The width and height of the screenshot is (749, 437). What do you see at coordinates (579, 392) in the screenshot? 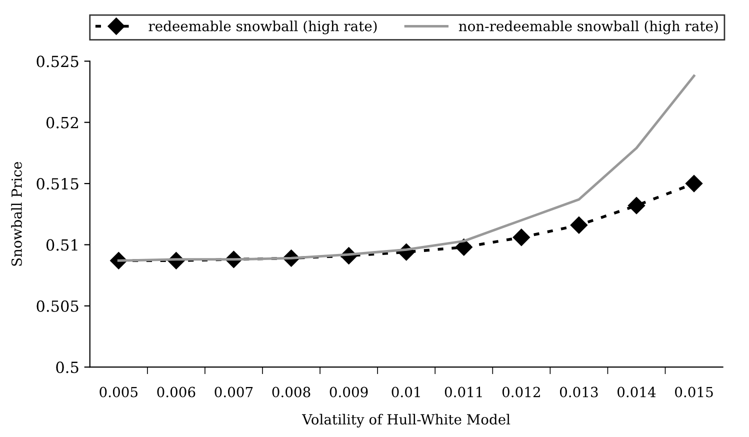
I see `x-tick-label: 0.013` at bounding box center [579, 392].